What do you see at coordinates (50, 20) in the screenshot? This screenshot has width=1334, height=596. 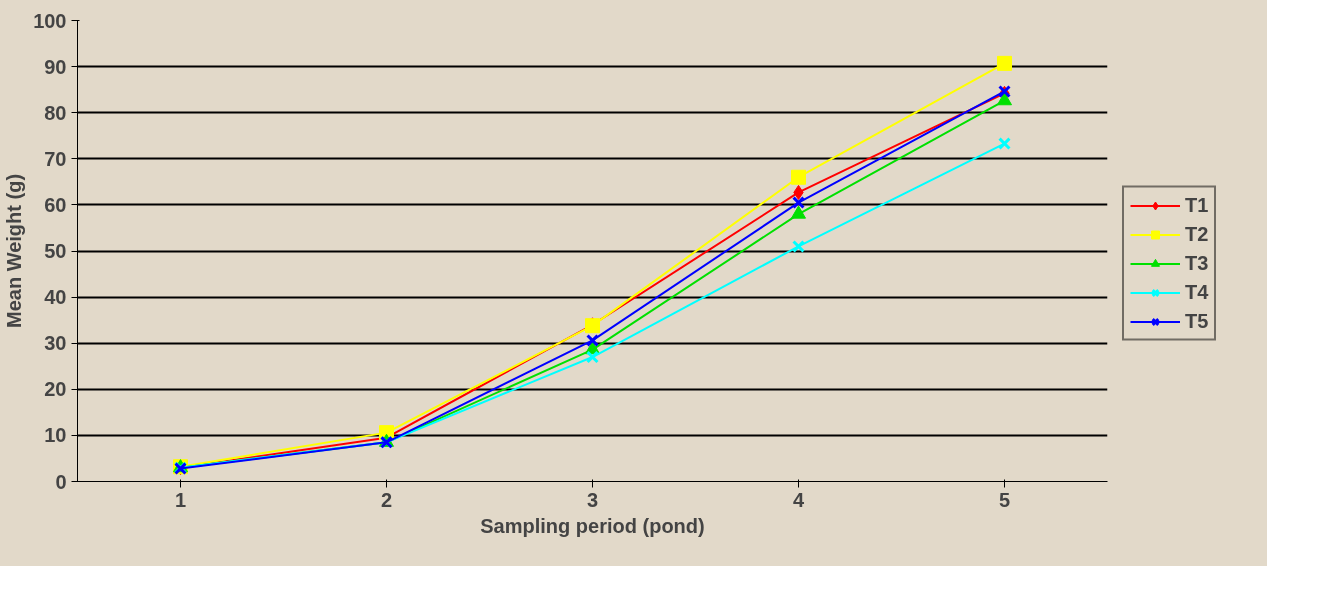 I see `y-tick-label: 100` at bounding box center [50, 20].